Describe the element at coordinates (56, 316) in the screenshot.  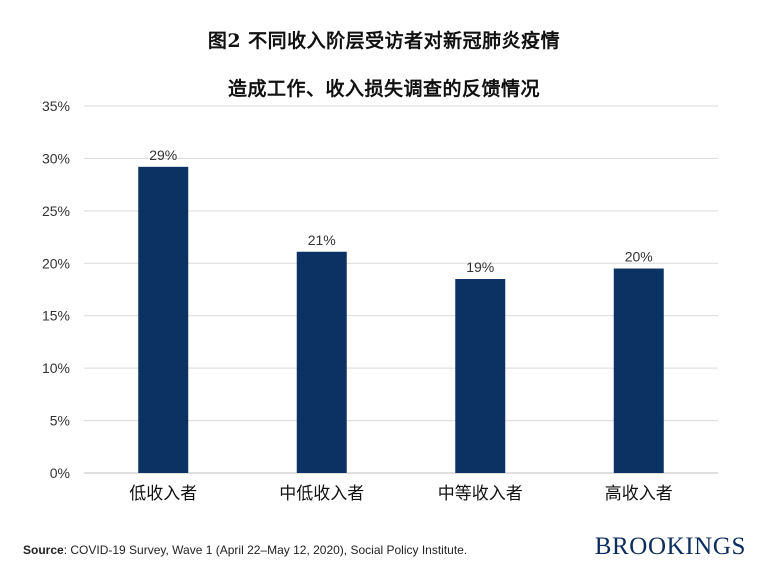
I see `y-tick-label: 15%` at that location.